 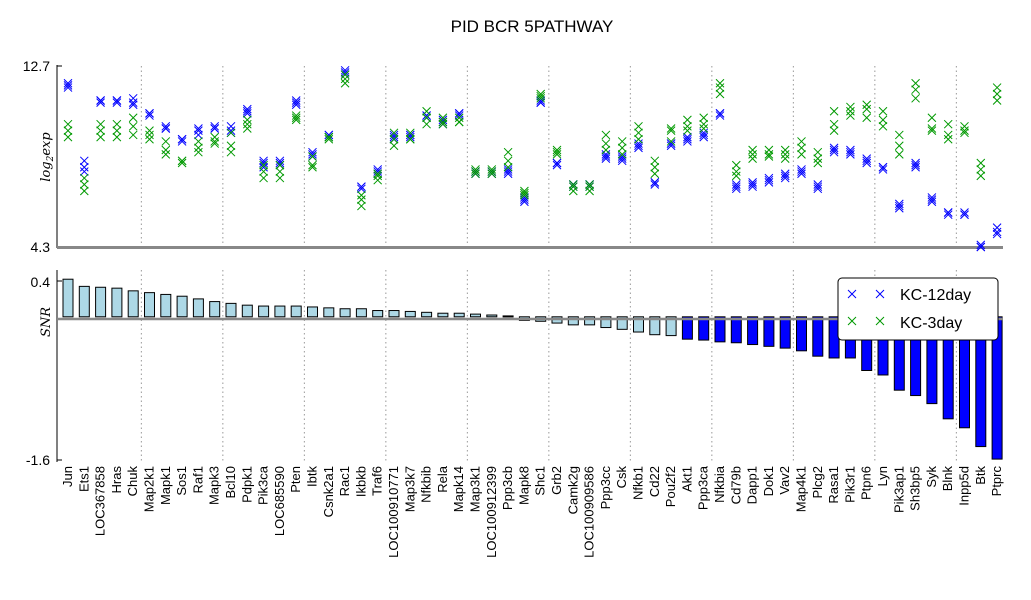 I want to click on gene-label: Hras, so click(x=116, y=480).